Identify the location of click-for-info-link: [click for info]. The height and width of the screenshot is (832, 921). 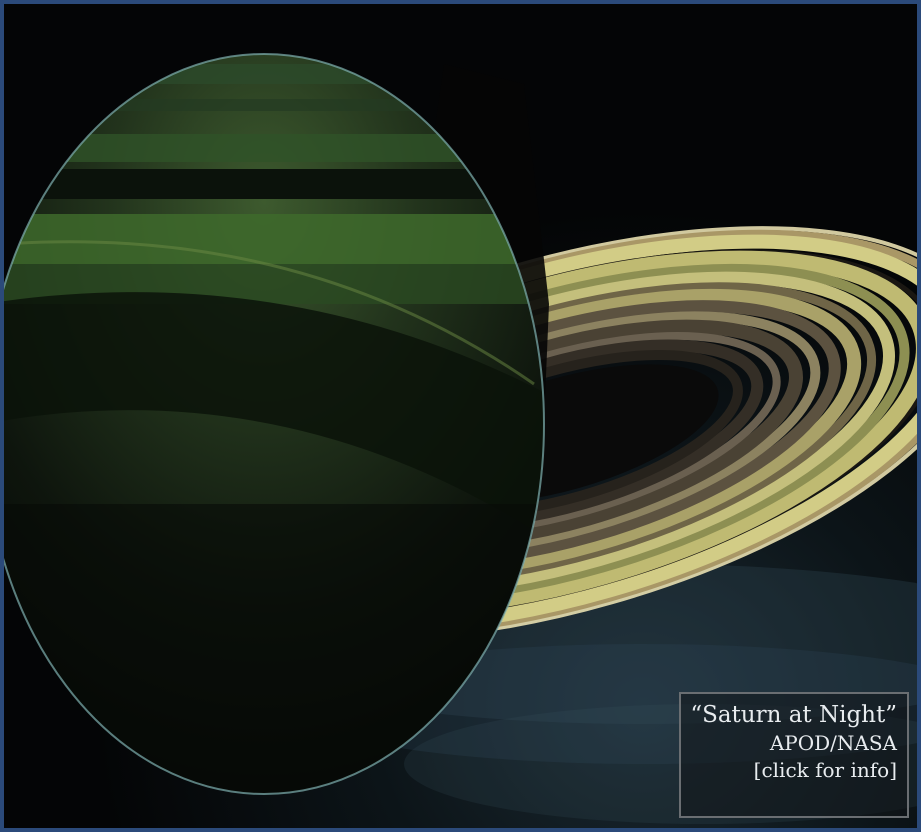
(825, 770).